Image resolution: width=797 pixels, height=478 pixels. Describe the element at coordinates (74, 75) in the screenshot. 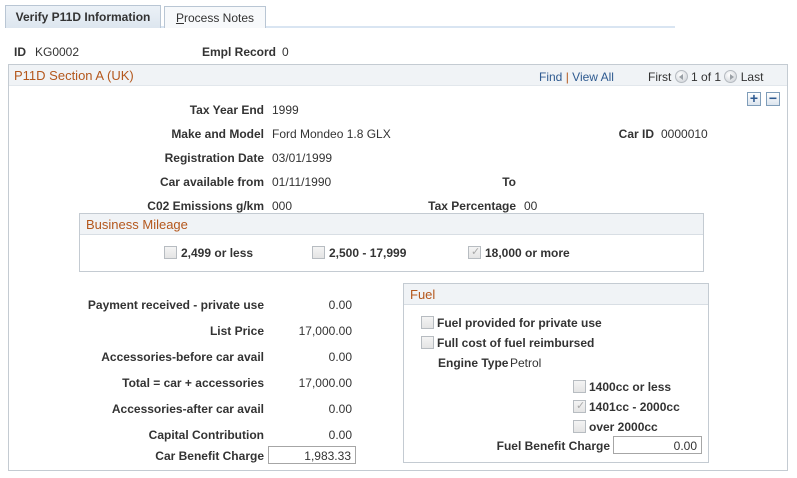

I see `section-title: P11D Section A (UK)` at that location.